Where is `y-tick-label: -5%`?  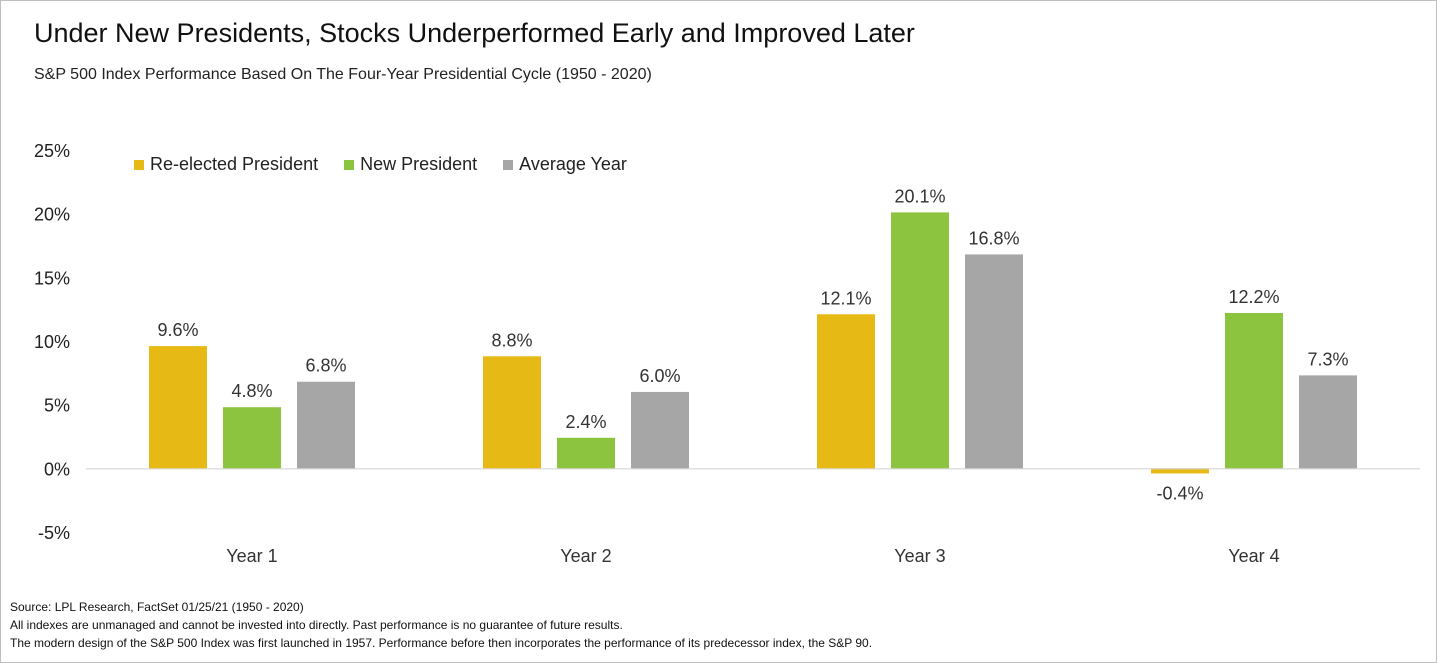 y-tick-label: -5% is located at coordinates (54, 533).